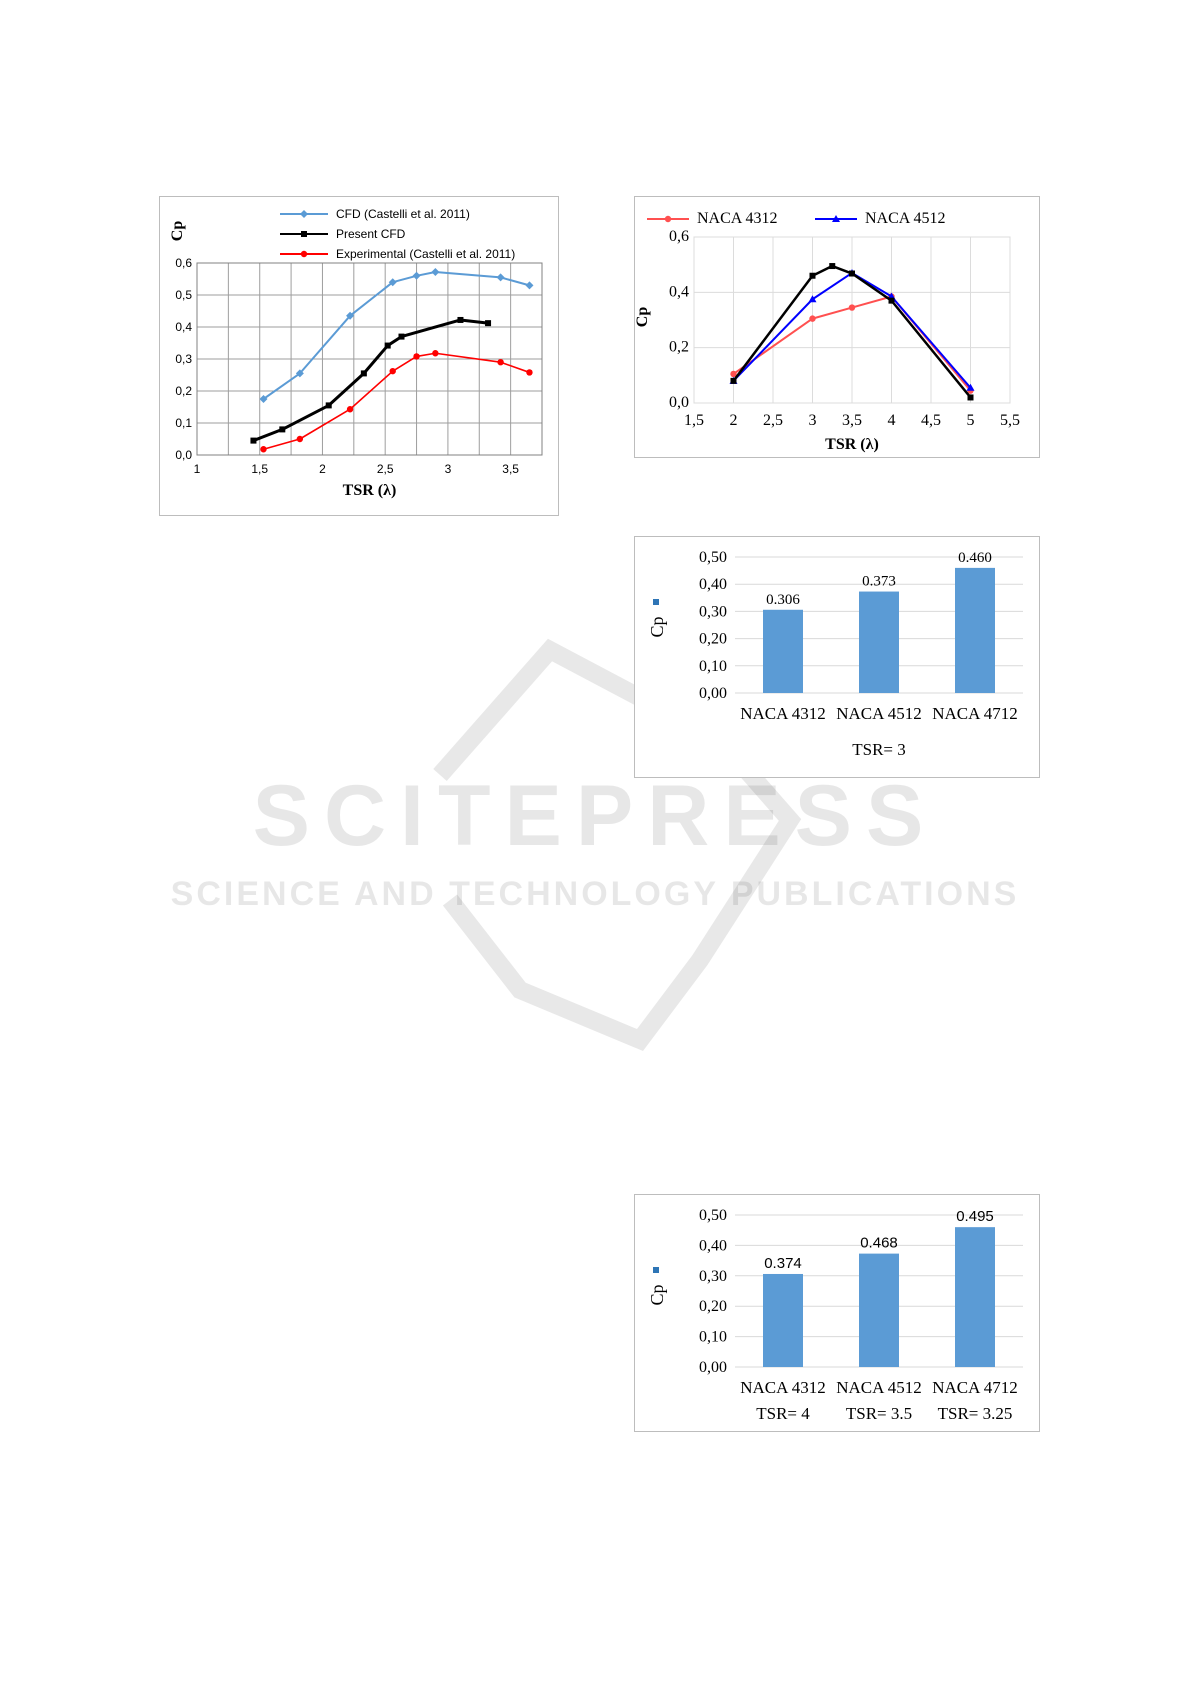  Describe the element at coordinates (183, 295) in the screenshot. I see `y-tick-label: 0,5` at that location.